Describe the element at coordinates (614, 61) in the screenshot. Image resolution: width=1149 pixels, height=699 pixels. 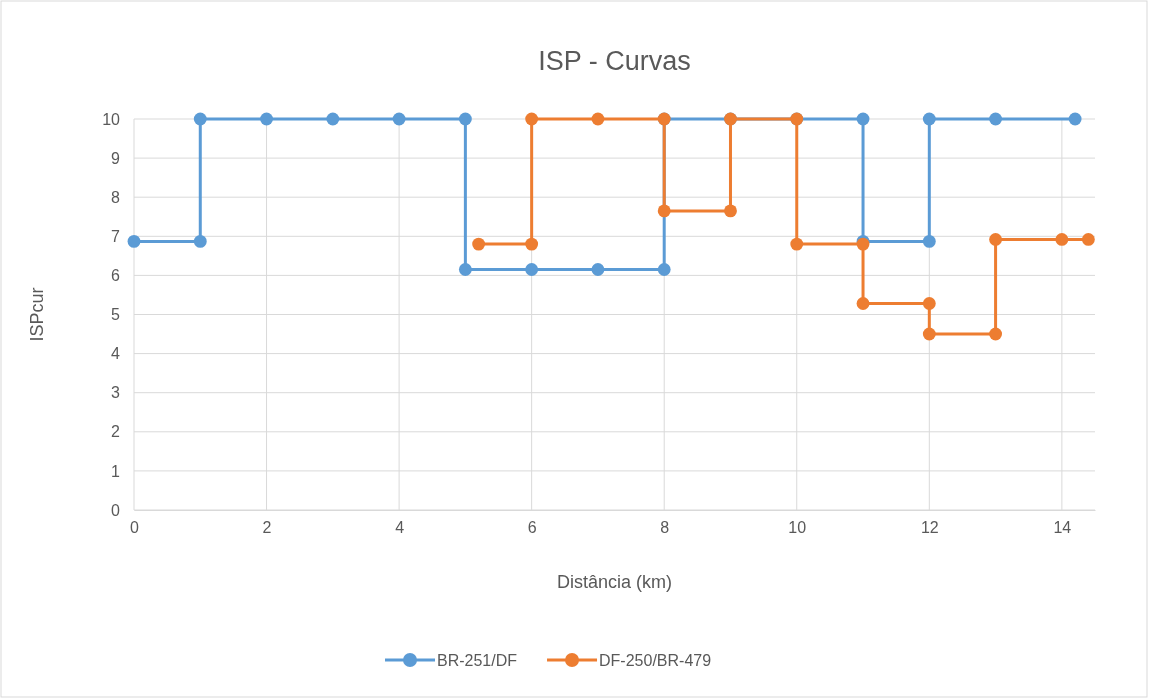
I see `chart-title: ISP - Curvas` at that location.